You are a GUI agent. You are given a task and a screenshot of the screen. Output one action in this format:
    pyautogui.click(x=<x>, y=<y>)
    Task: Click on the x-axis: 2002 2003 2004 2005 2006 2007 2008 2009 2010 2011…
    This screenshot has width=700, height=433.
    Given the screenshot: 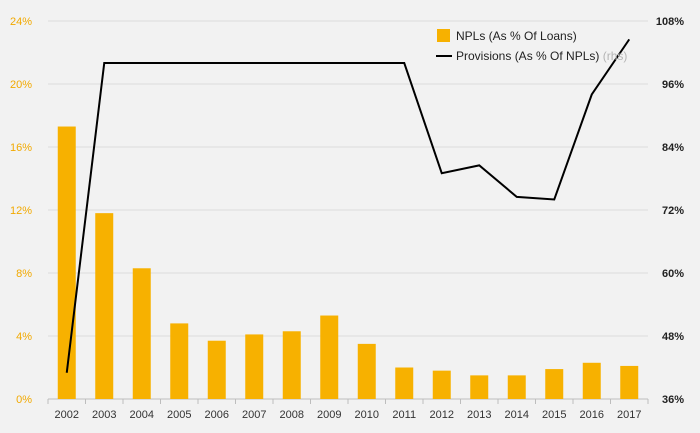 What is the action you would take?
    pyautogui.click(x=348, y=410)
    